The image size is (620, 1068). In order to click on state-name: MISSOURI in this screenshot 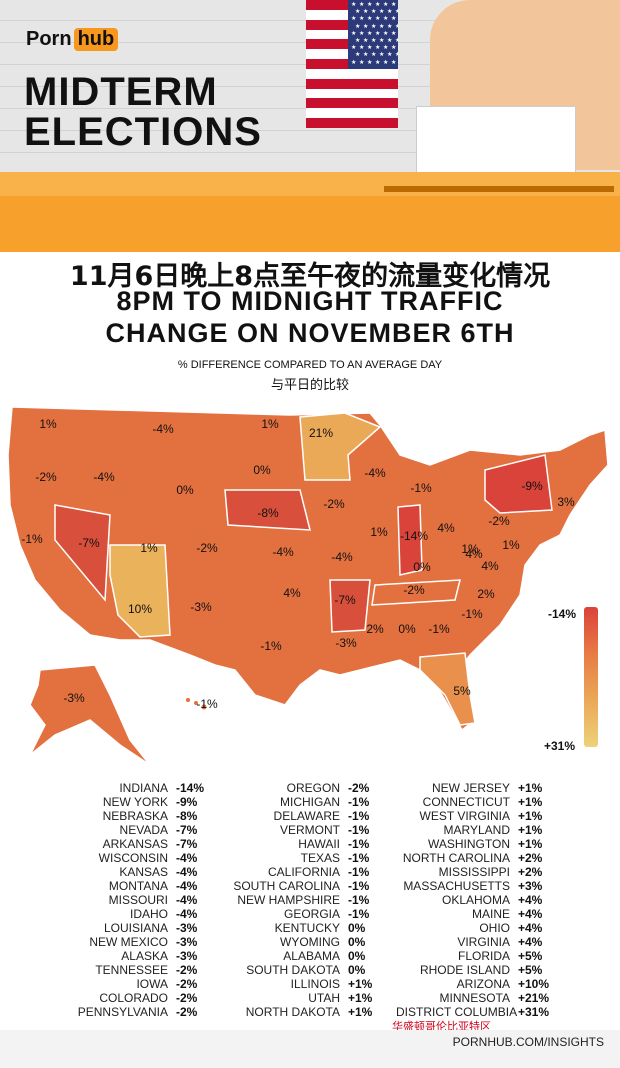, I will do `click(138, 900)`.